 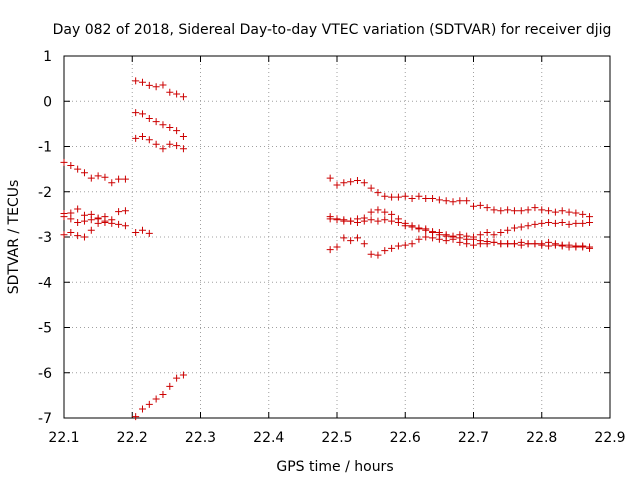 I want to click on data-point-s11, so click(x=385, y=212).